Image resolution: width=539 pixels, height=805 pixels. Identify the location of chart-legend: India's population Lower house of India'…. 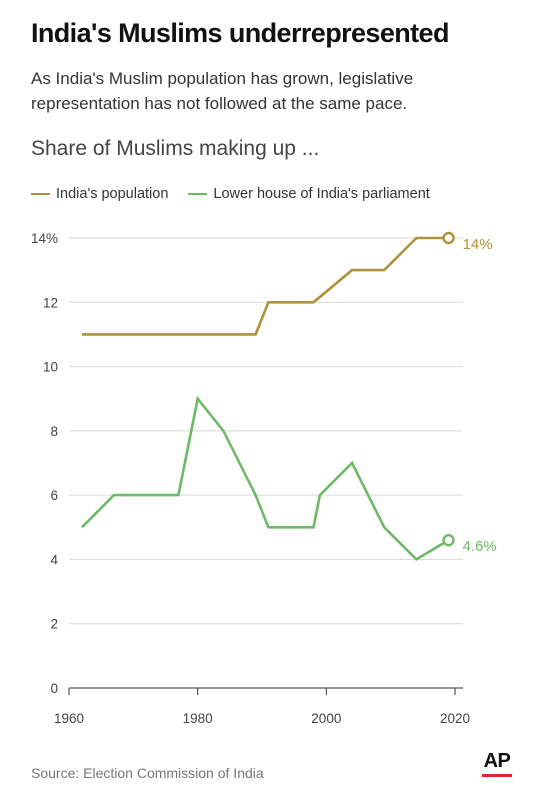
(240, 194).